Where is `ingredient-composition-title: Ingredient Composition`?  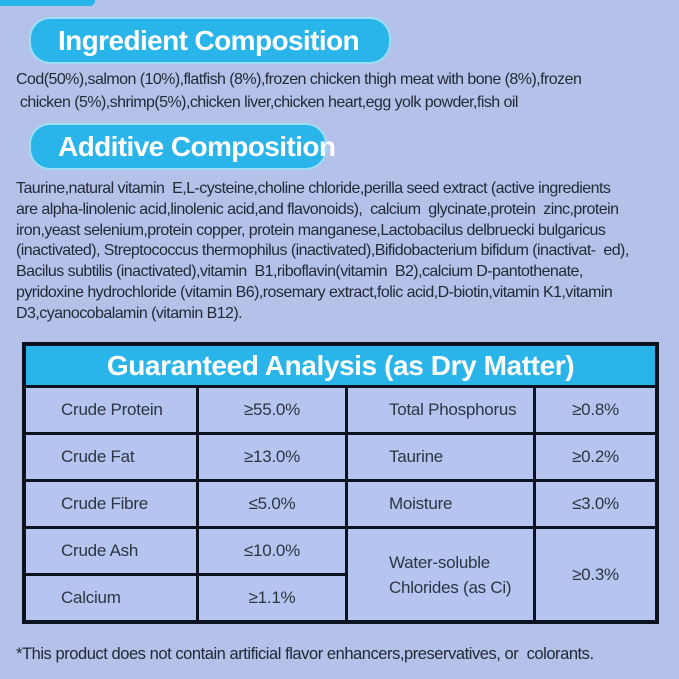
ingredient-composition-title: Ingredient Composition is located at coordinates (209, 40).